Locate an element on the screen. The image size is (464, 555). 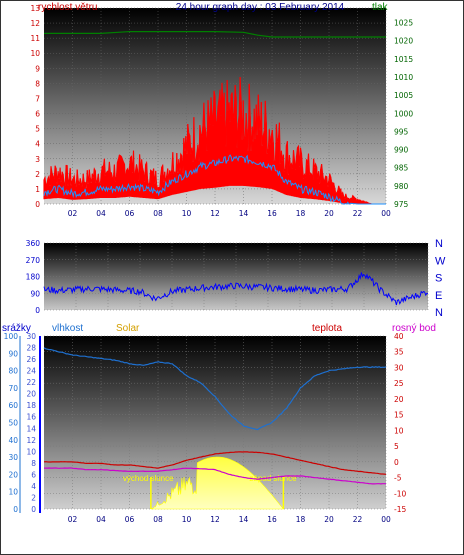
pressure-tick-label: 1025 is located at coordinates (403, 23).